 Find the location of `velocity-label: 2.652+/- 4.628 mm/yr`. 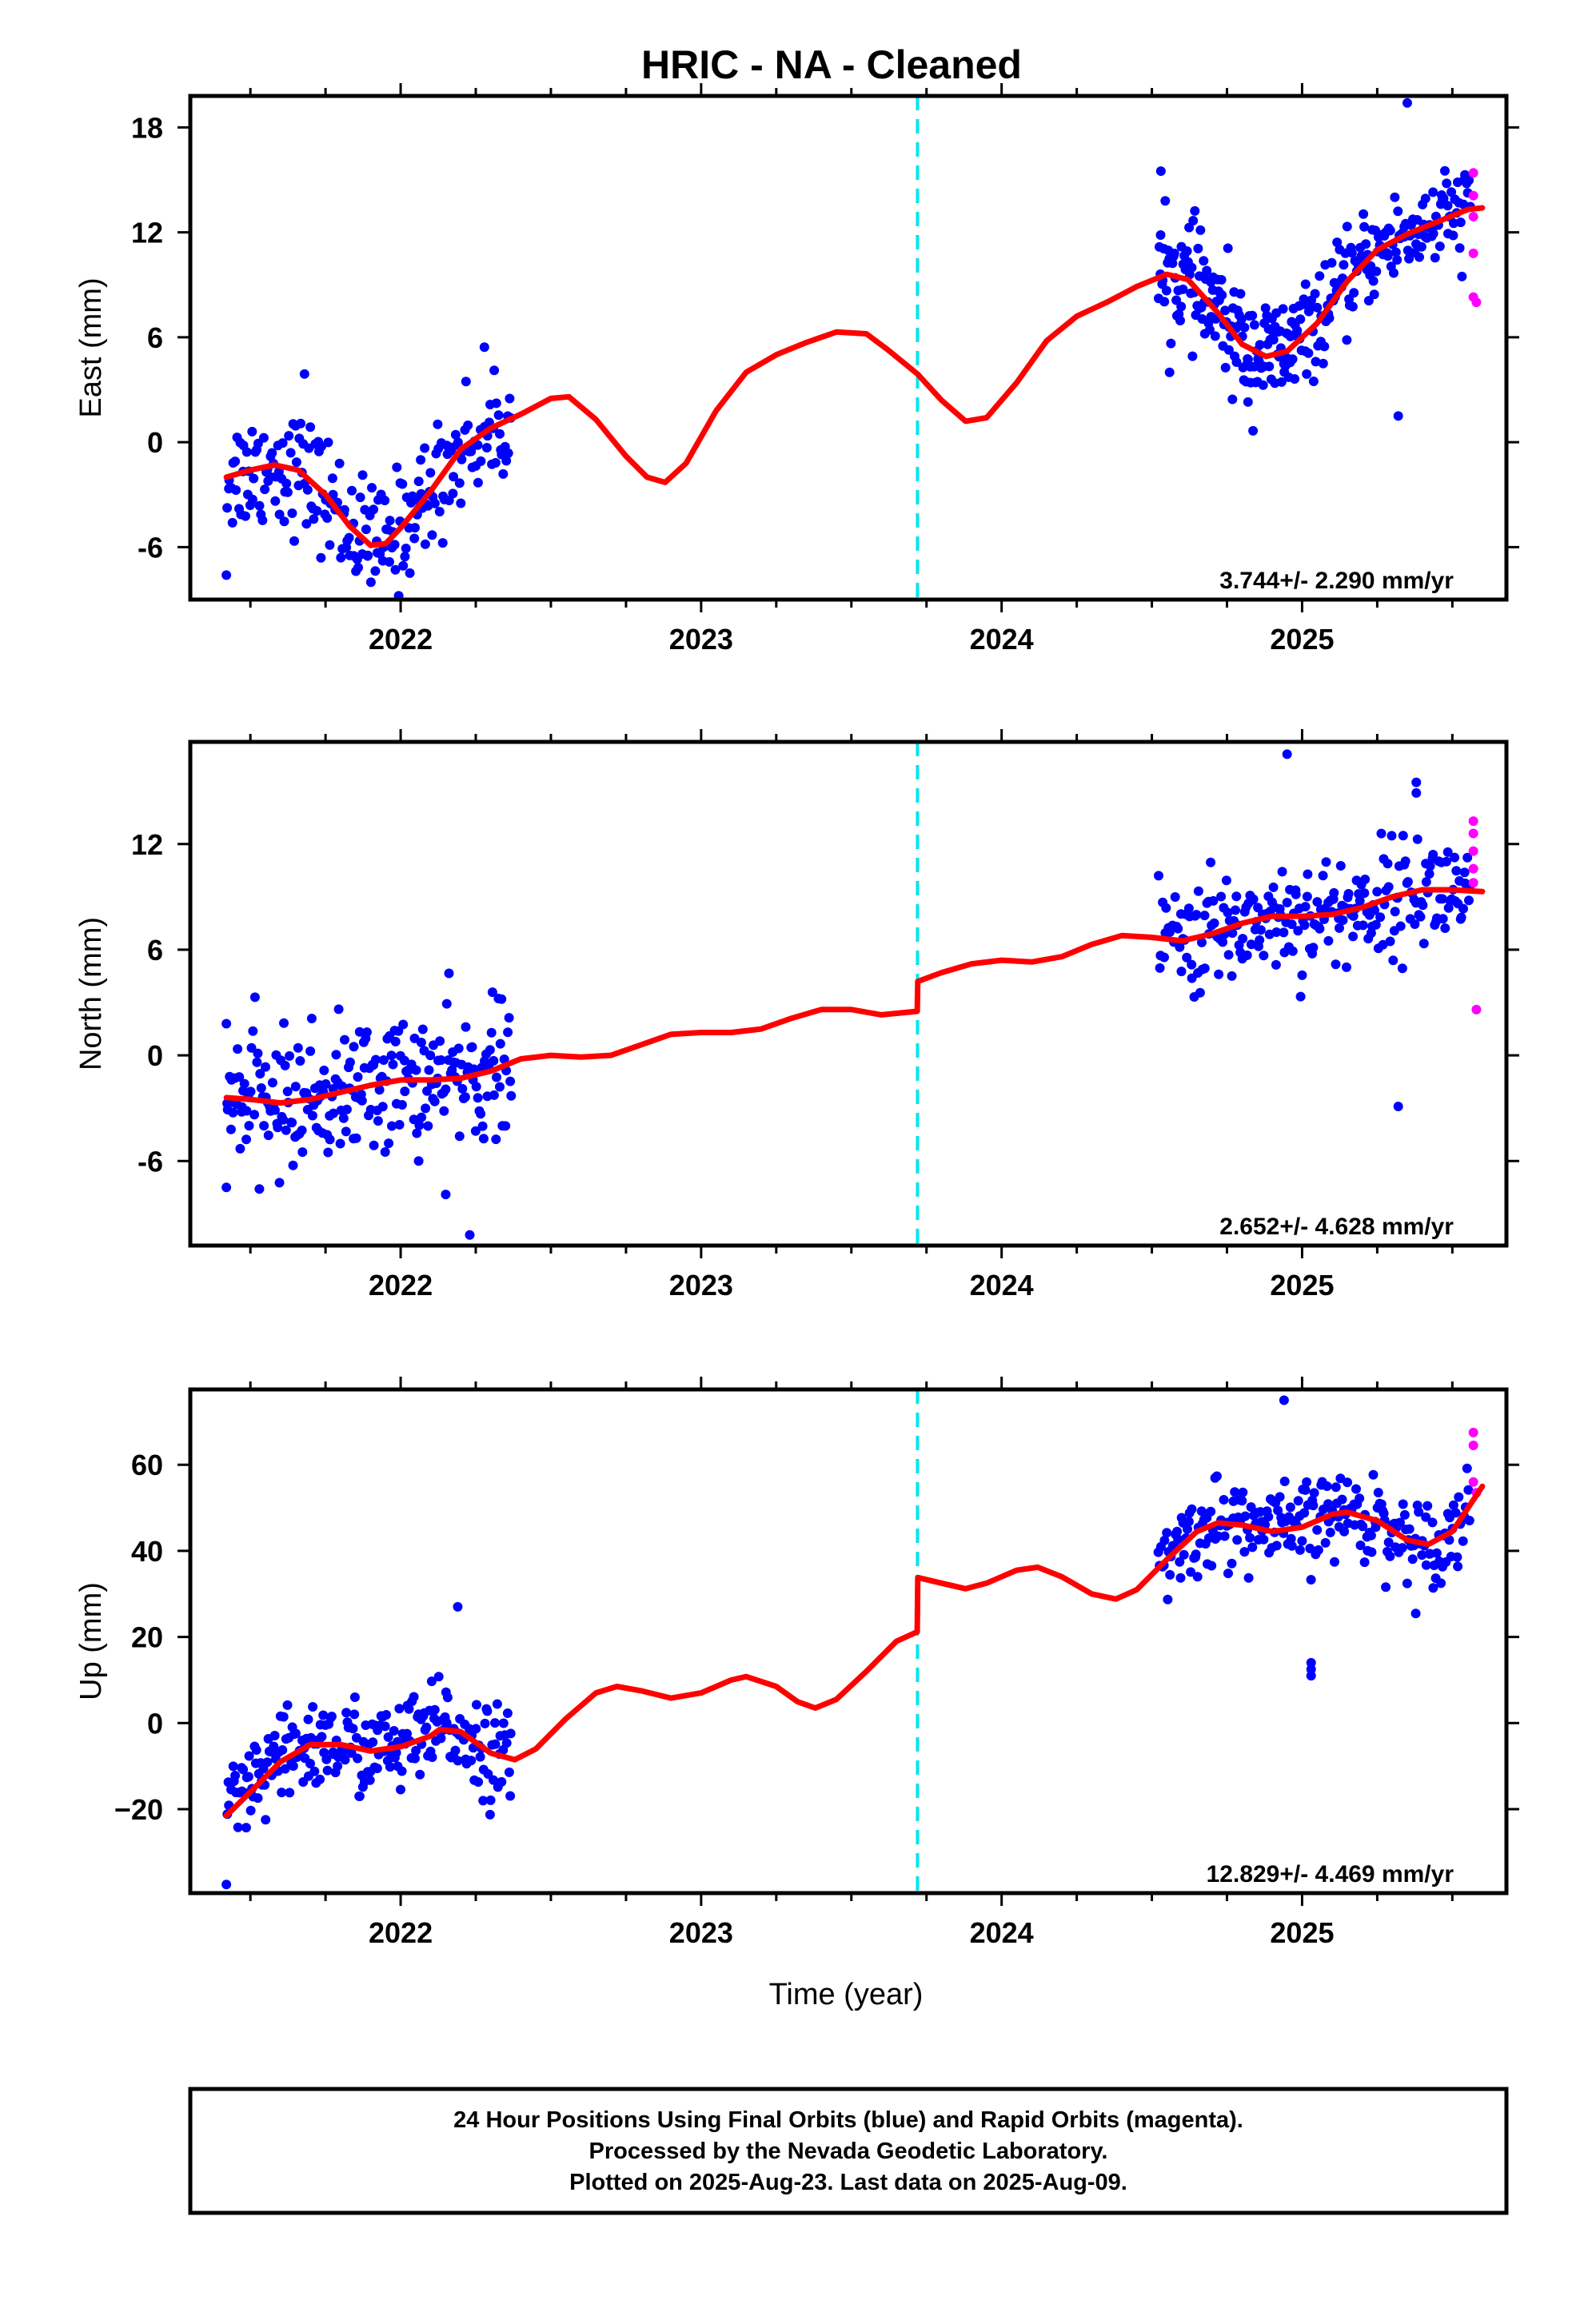

velocity-label: 2.652+/- 4.628 mm/yr is located at coordinates (1337, 1227).